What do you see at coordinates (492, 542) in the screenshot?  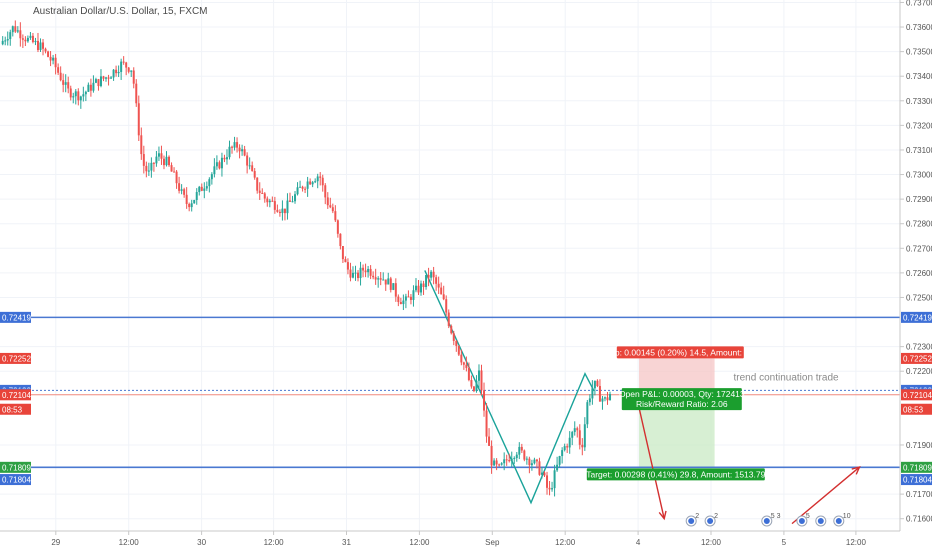 I see `time-tick-label: Sep` at bounding box center [492, 542].